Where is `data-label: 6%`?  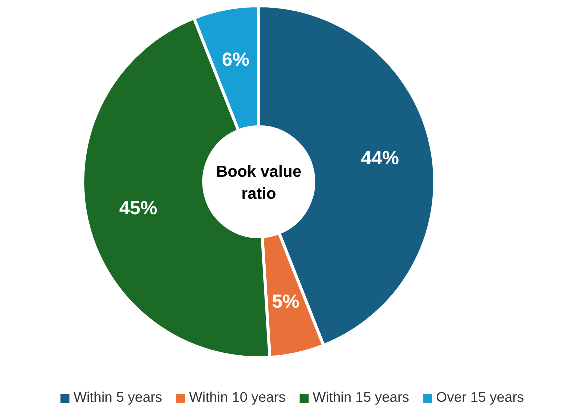
data-label: 6% is located at coordinates (236, 61).